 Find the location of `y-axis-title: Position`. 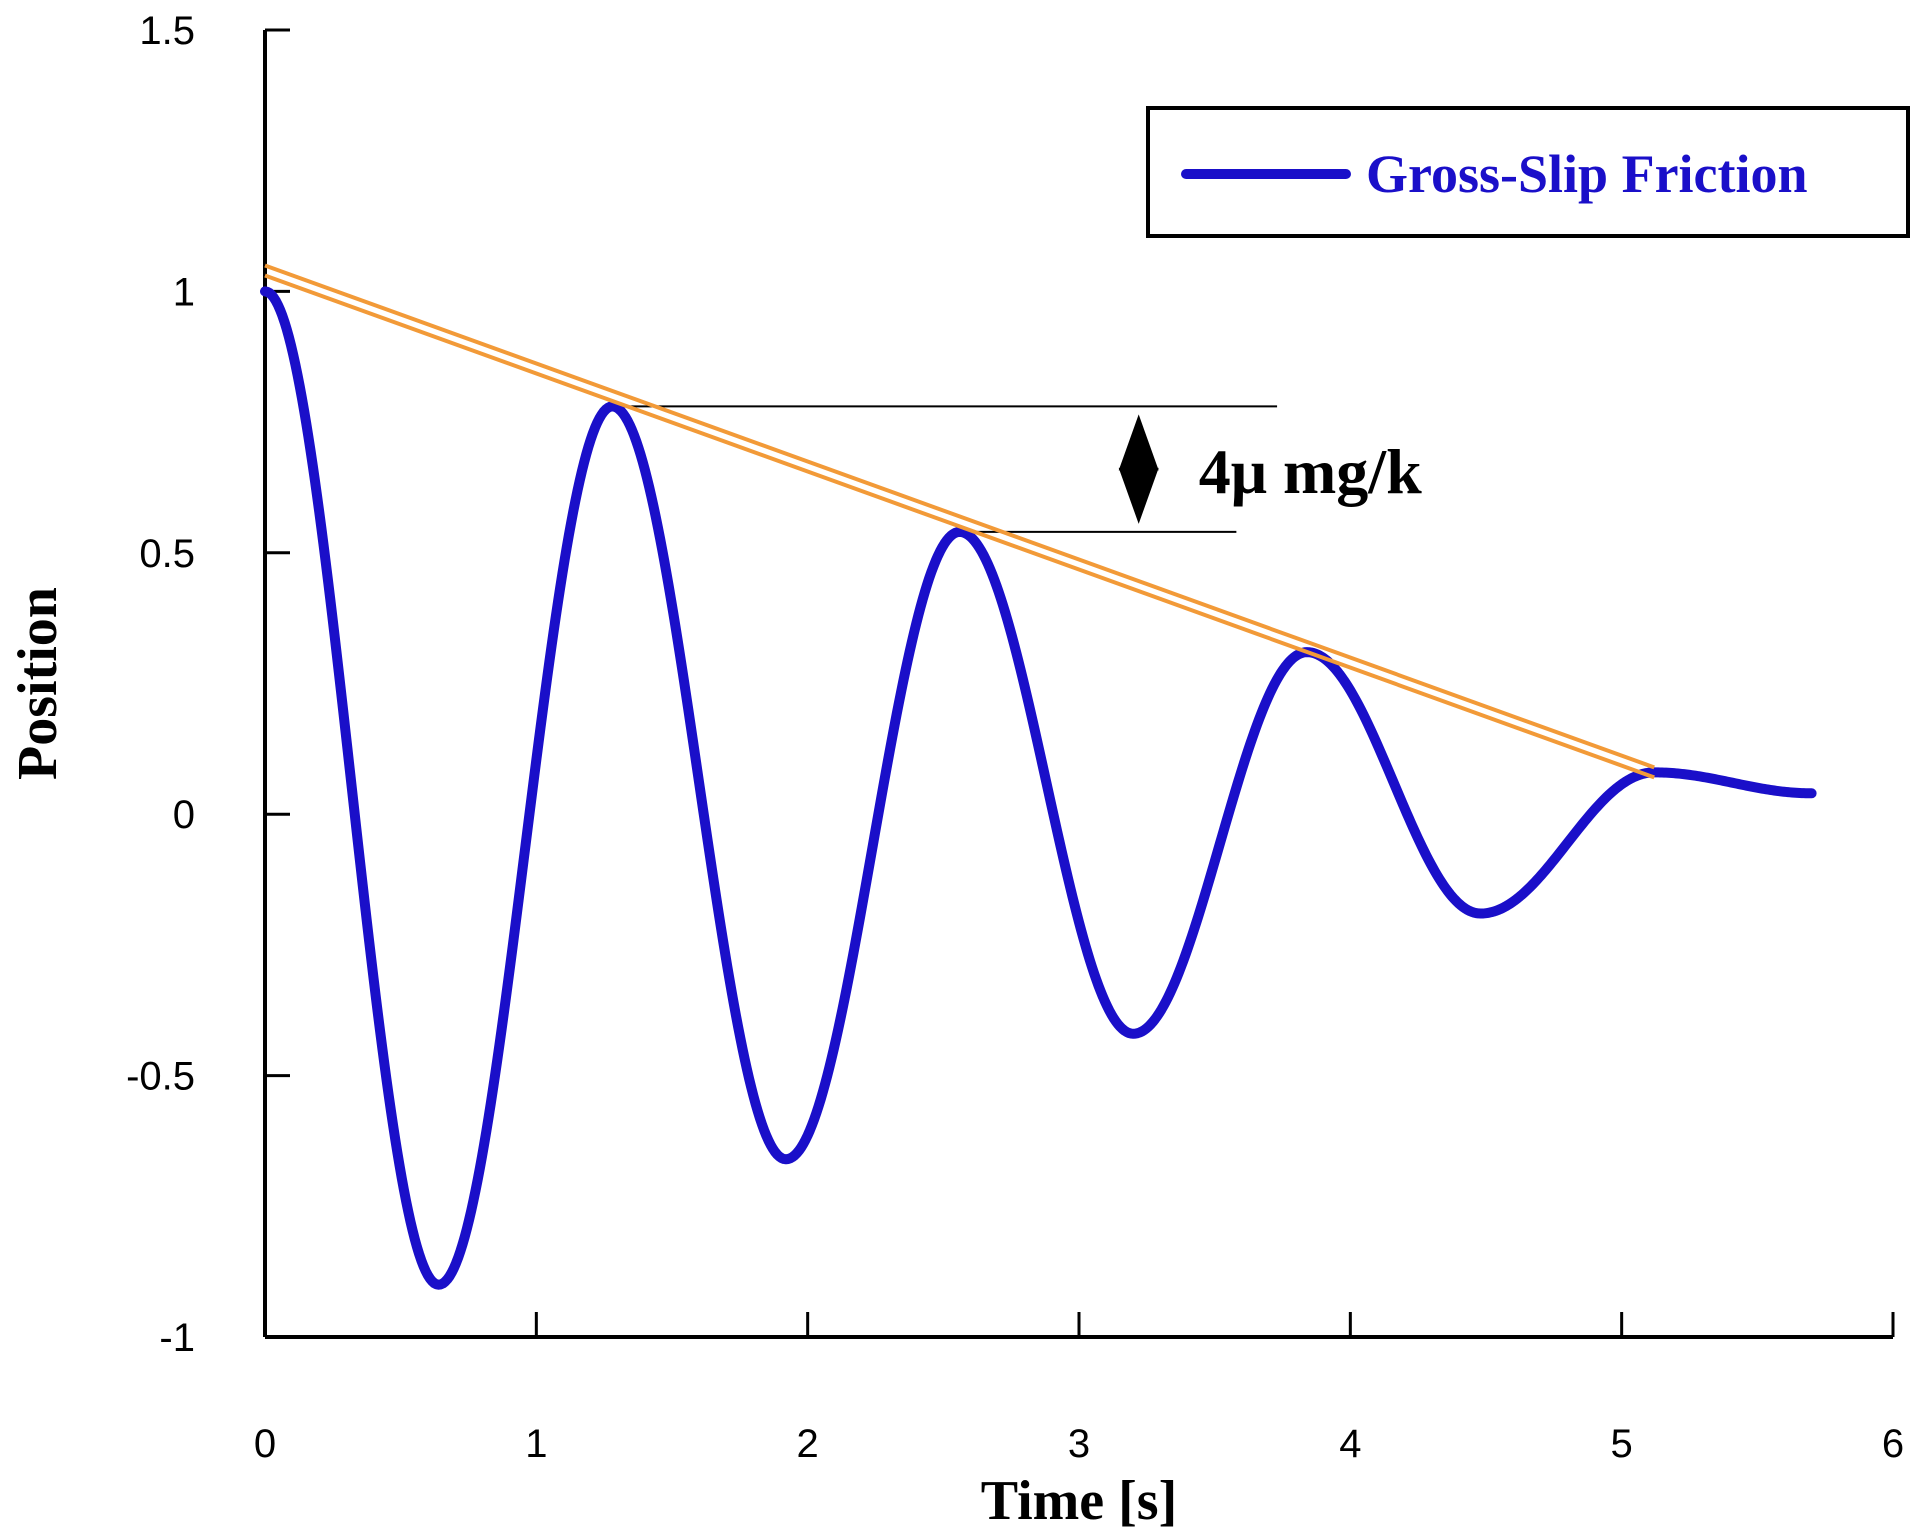

y-axis-title: Position is located at coordinates (38, 683).